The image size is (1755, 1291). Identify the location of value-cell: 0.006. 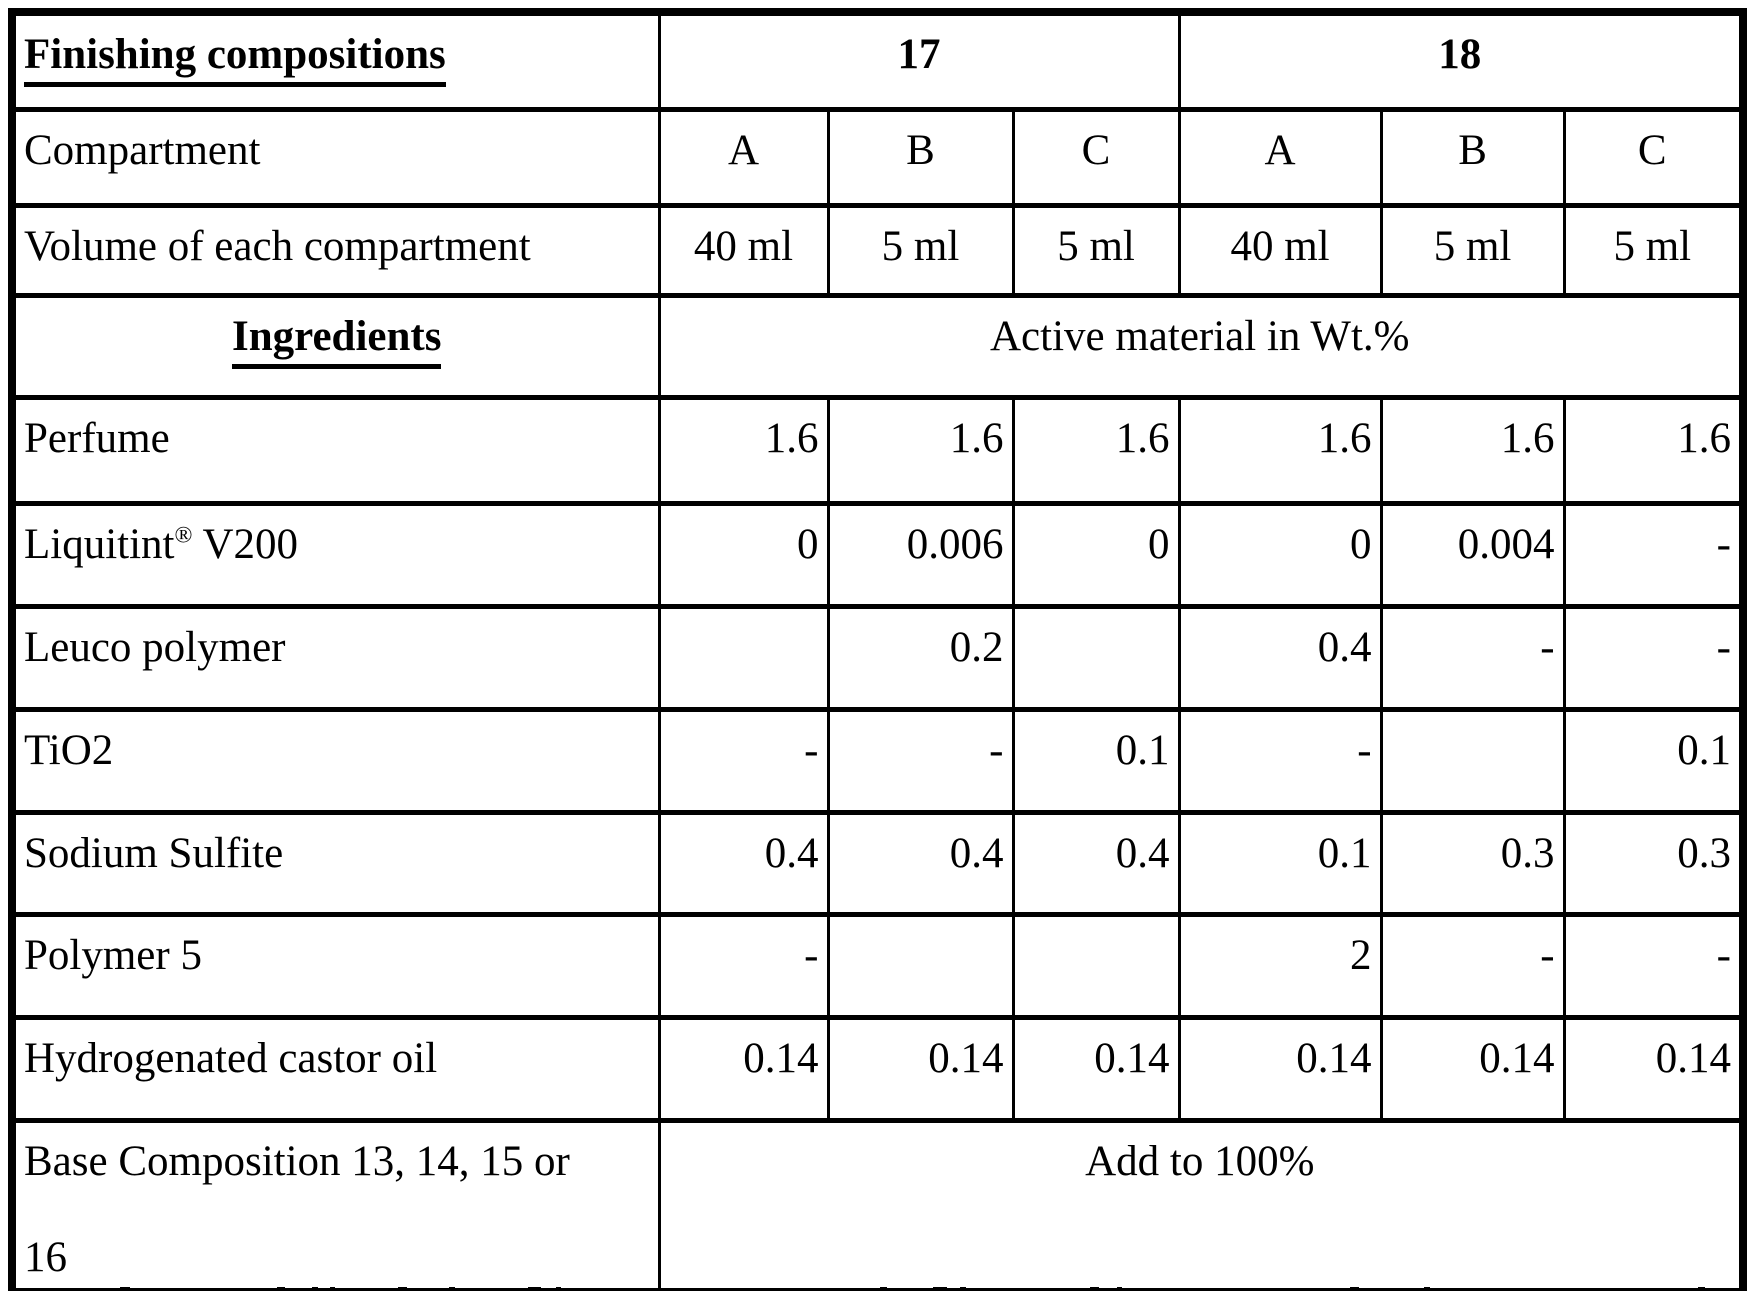
(920, 554).